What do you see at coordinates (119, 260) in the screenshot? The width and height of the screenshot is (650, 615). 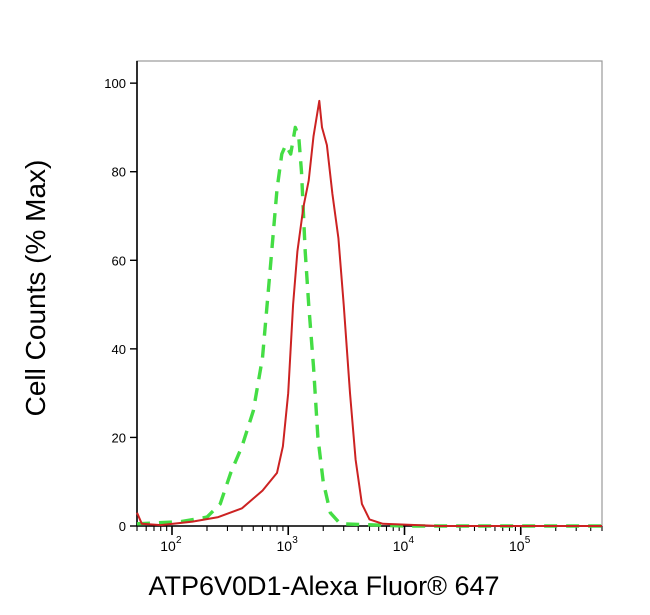 I see `y-tick-label: 60` at bounding box center [119, 260].